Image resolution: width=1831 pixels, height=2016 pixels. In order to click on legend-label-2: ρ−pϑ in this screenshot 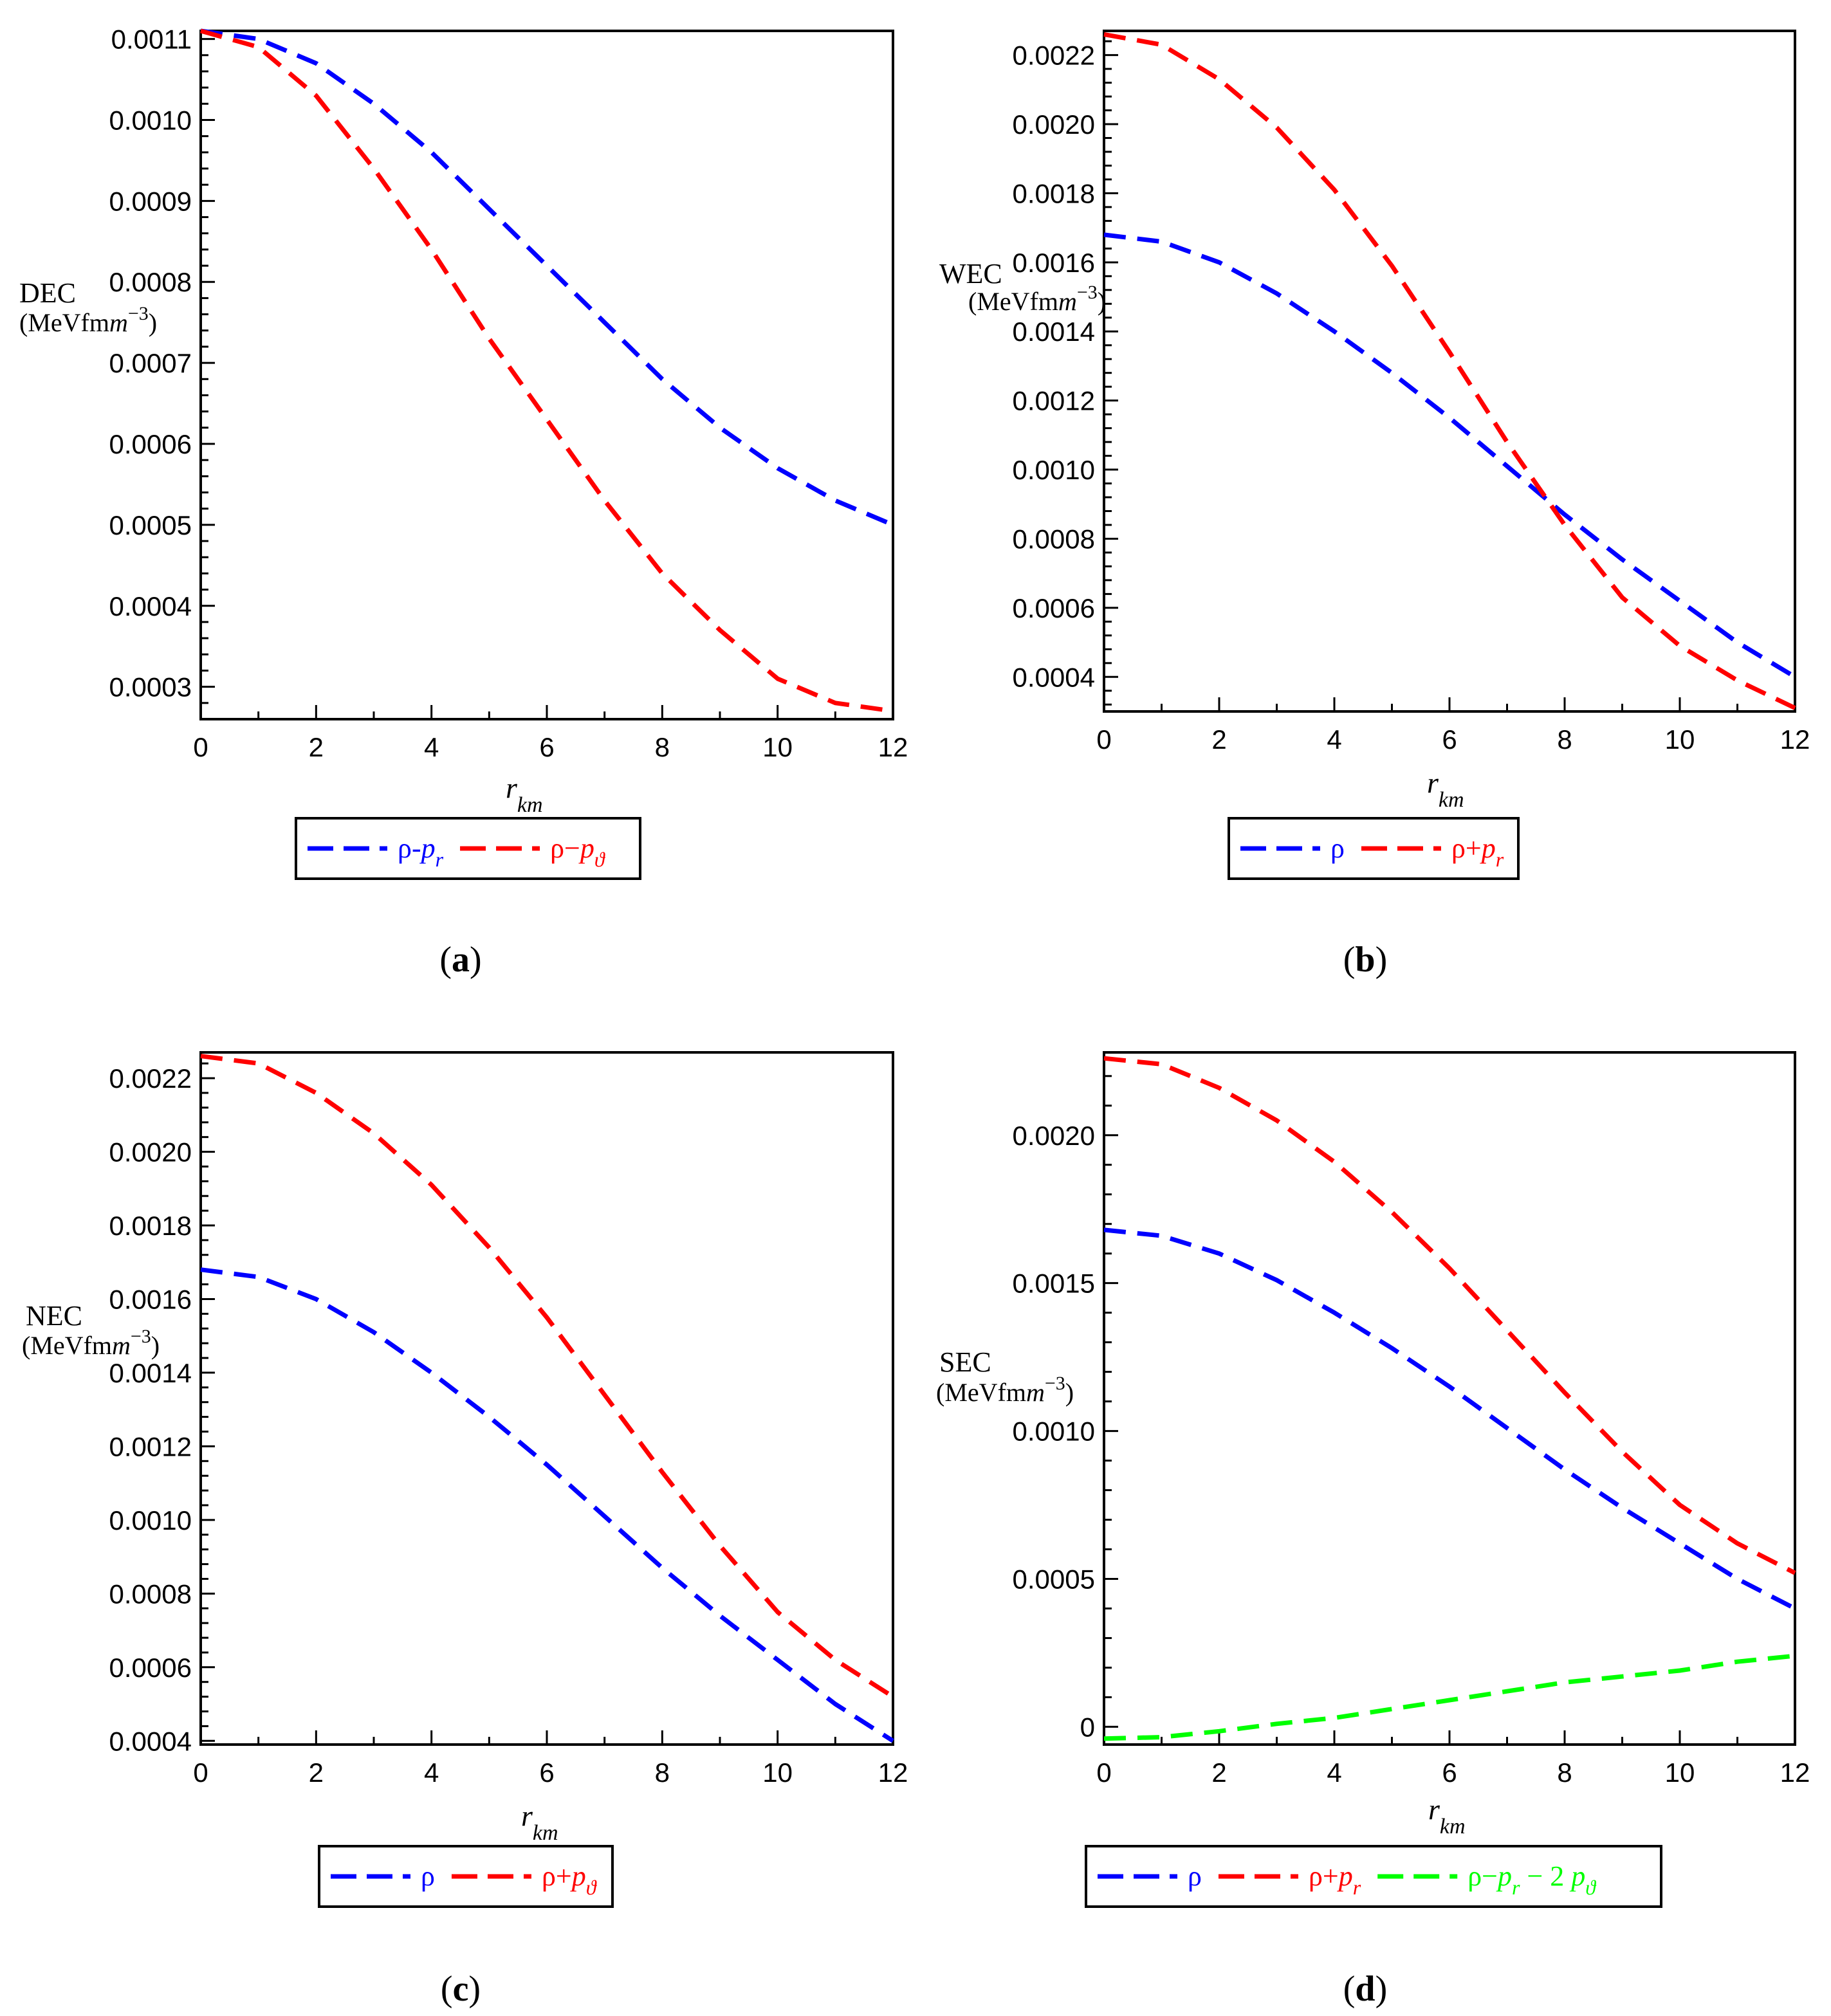, I will do `click(578, 851)`.